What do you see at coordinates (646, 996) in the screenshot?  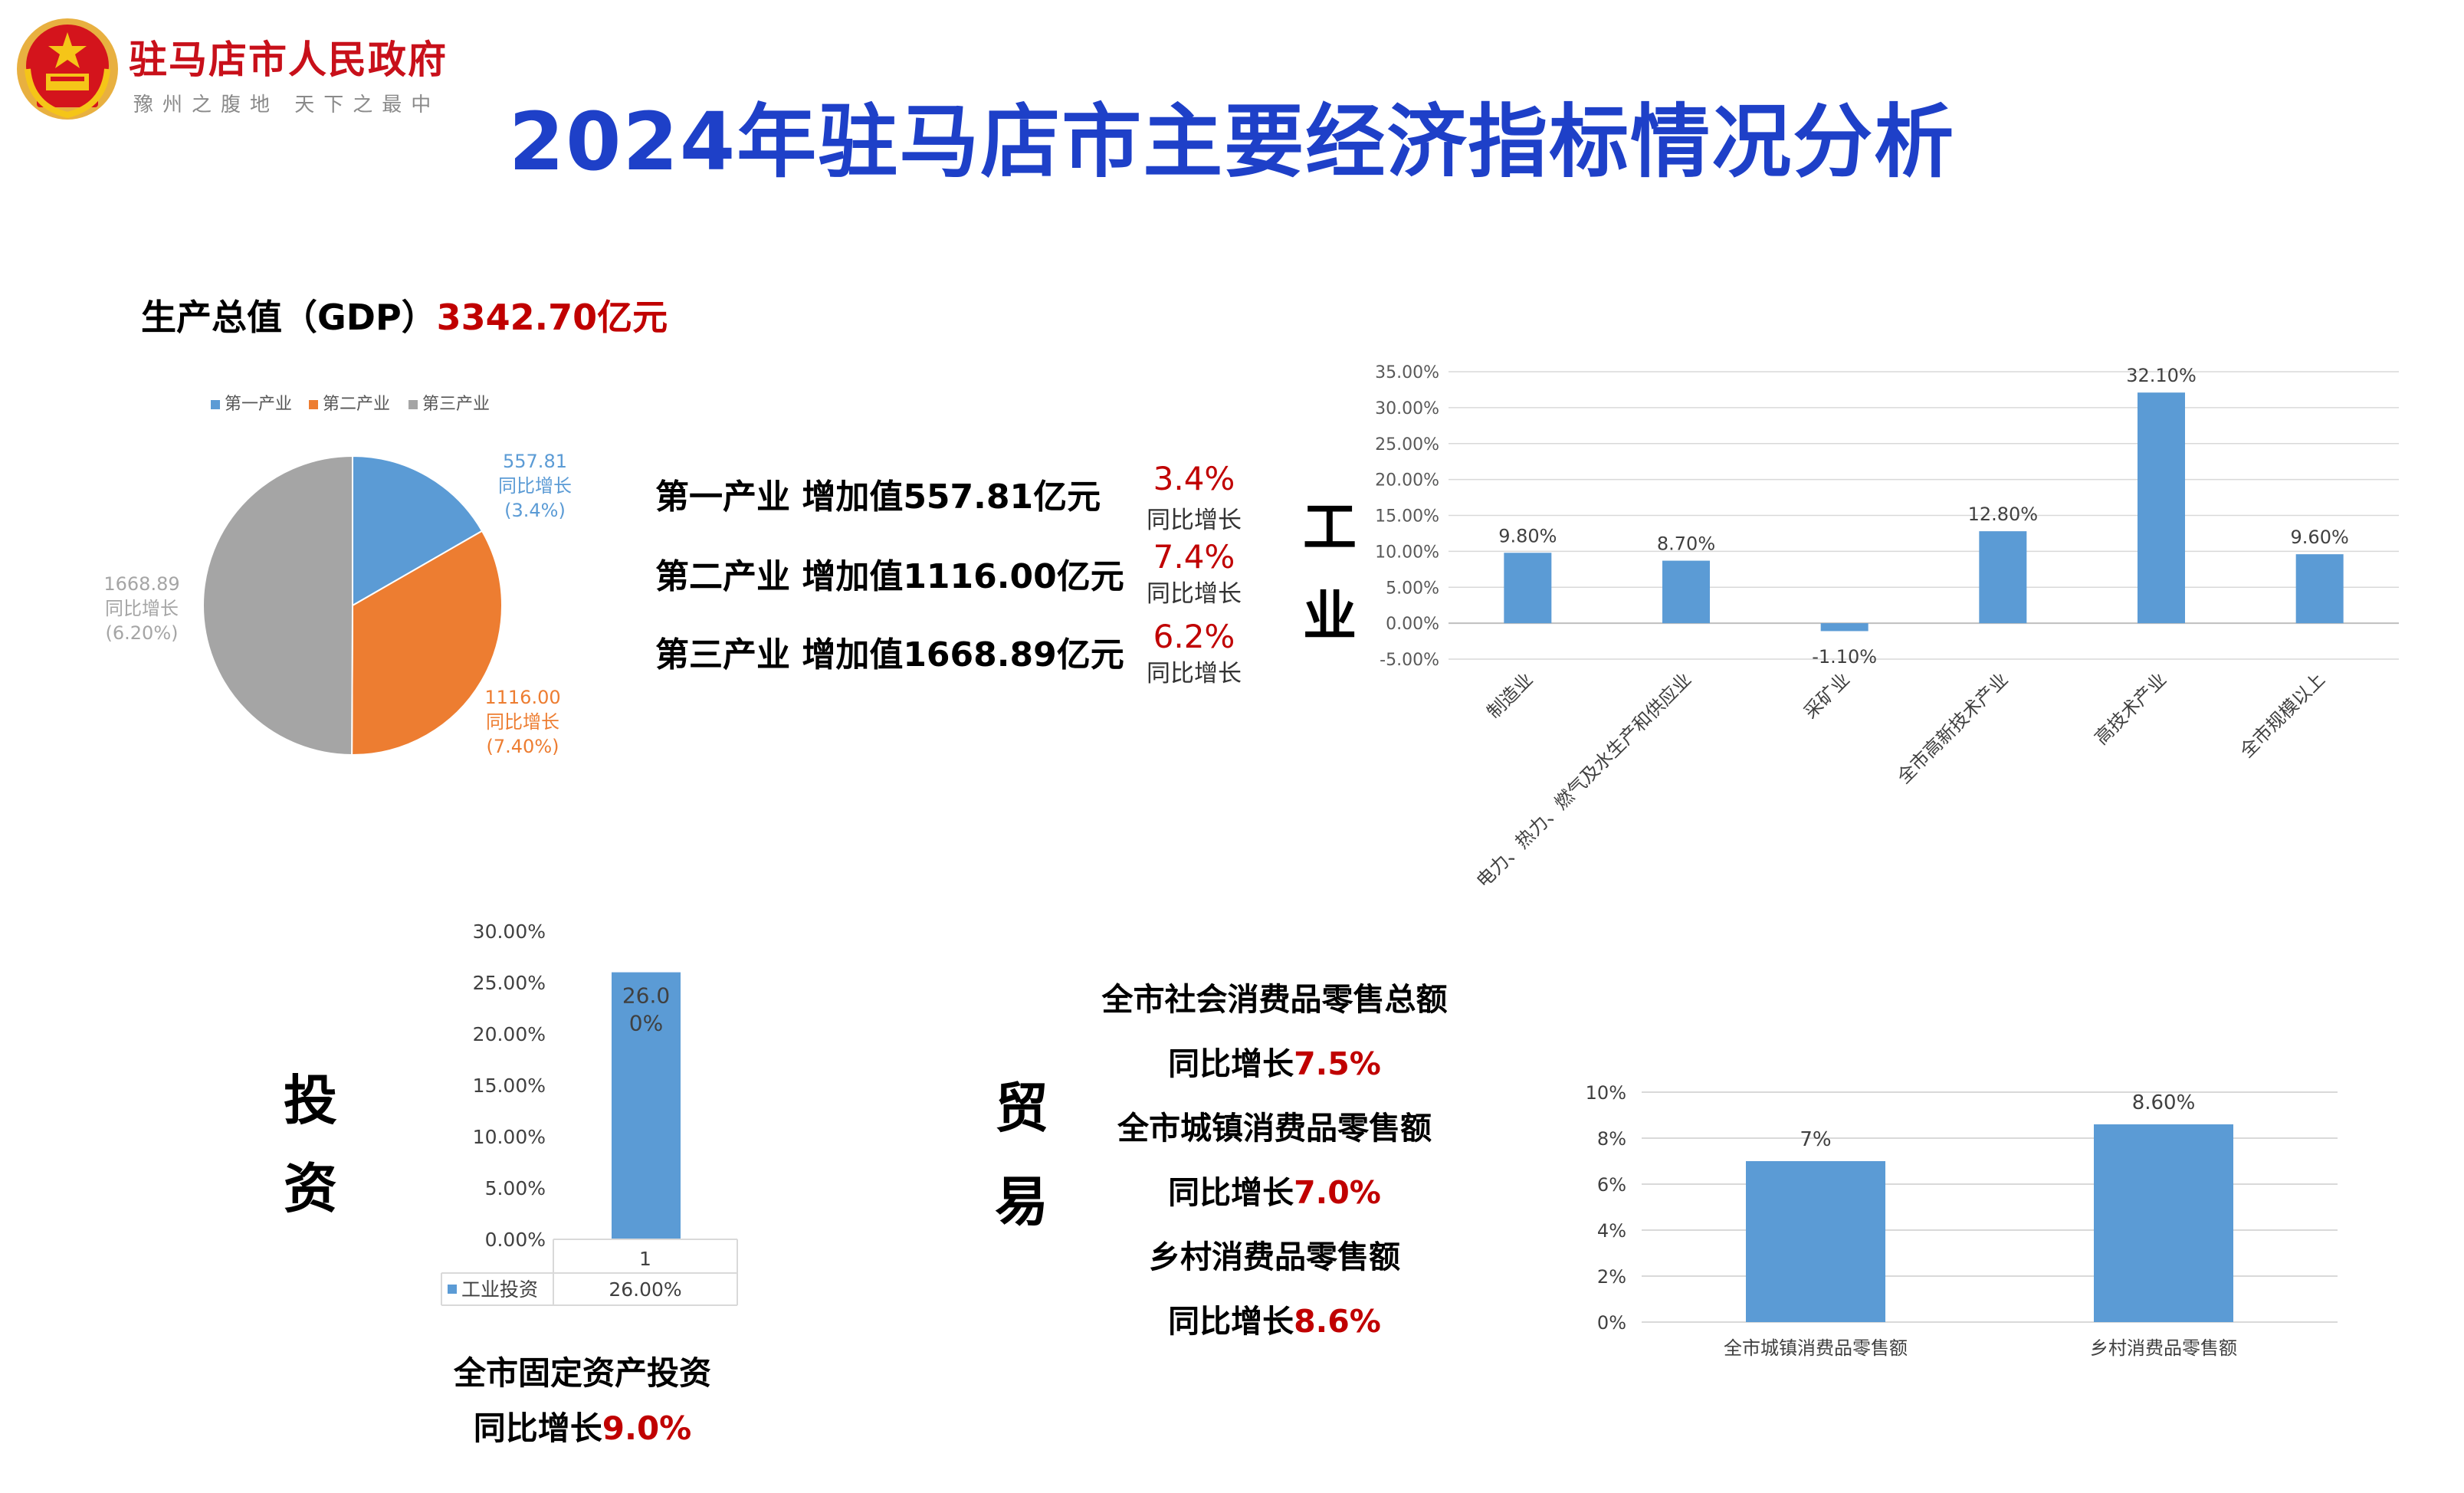 I see `data-label: 26.0` at bounding box center [646, 996].